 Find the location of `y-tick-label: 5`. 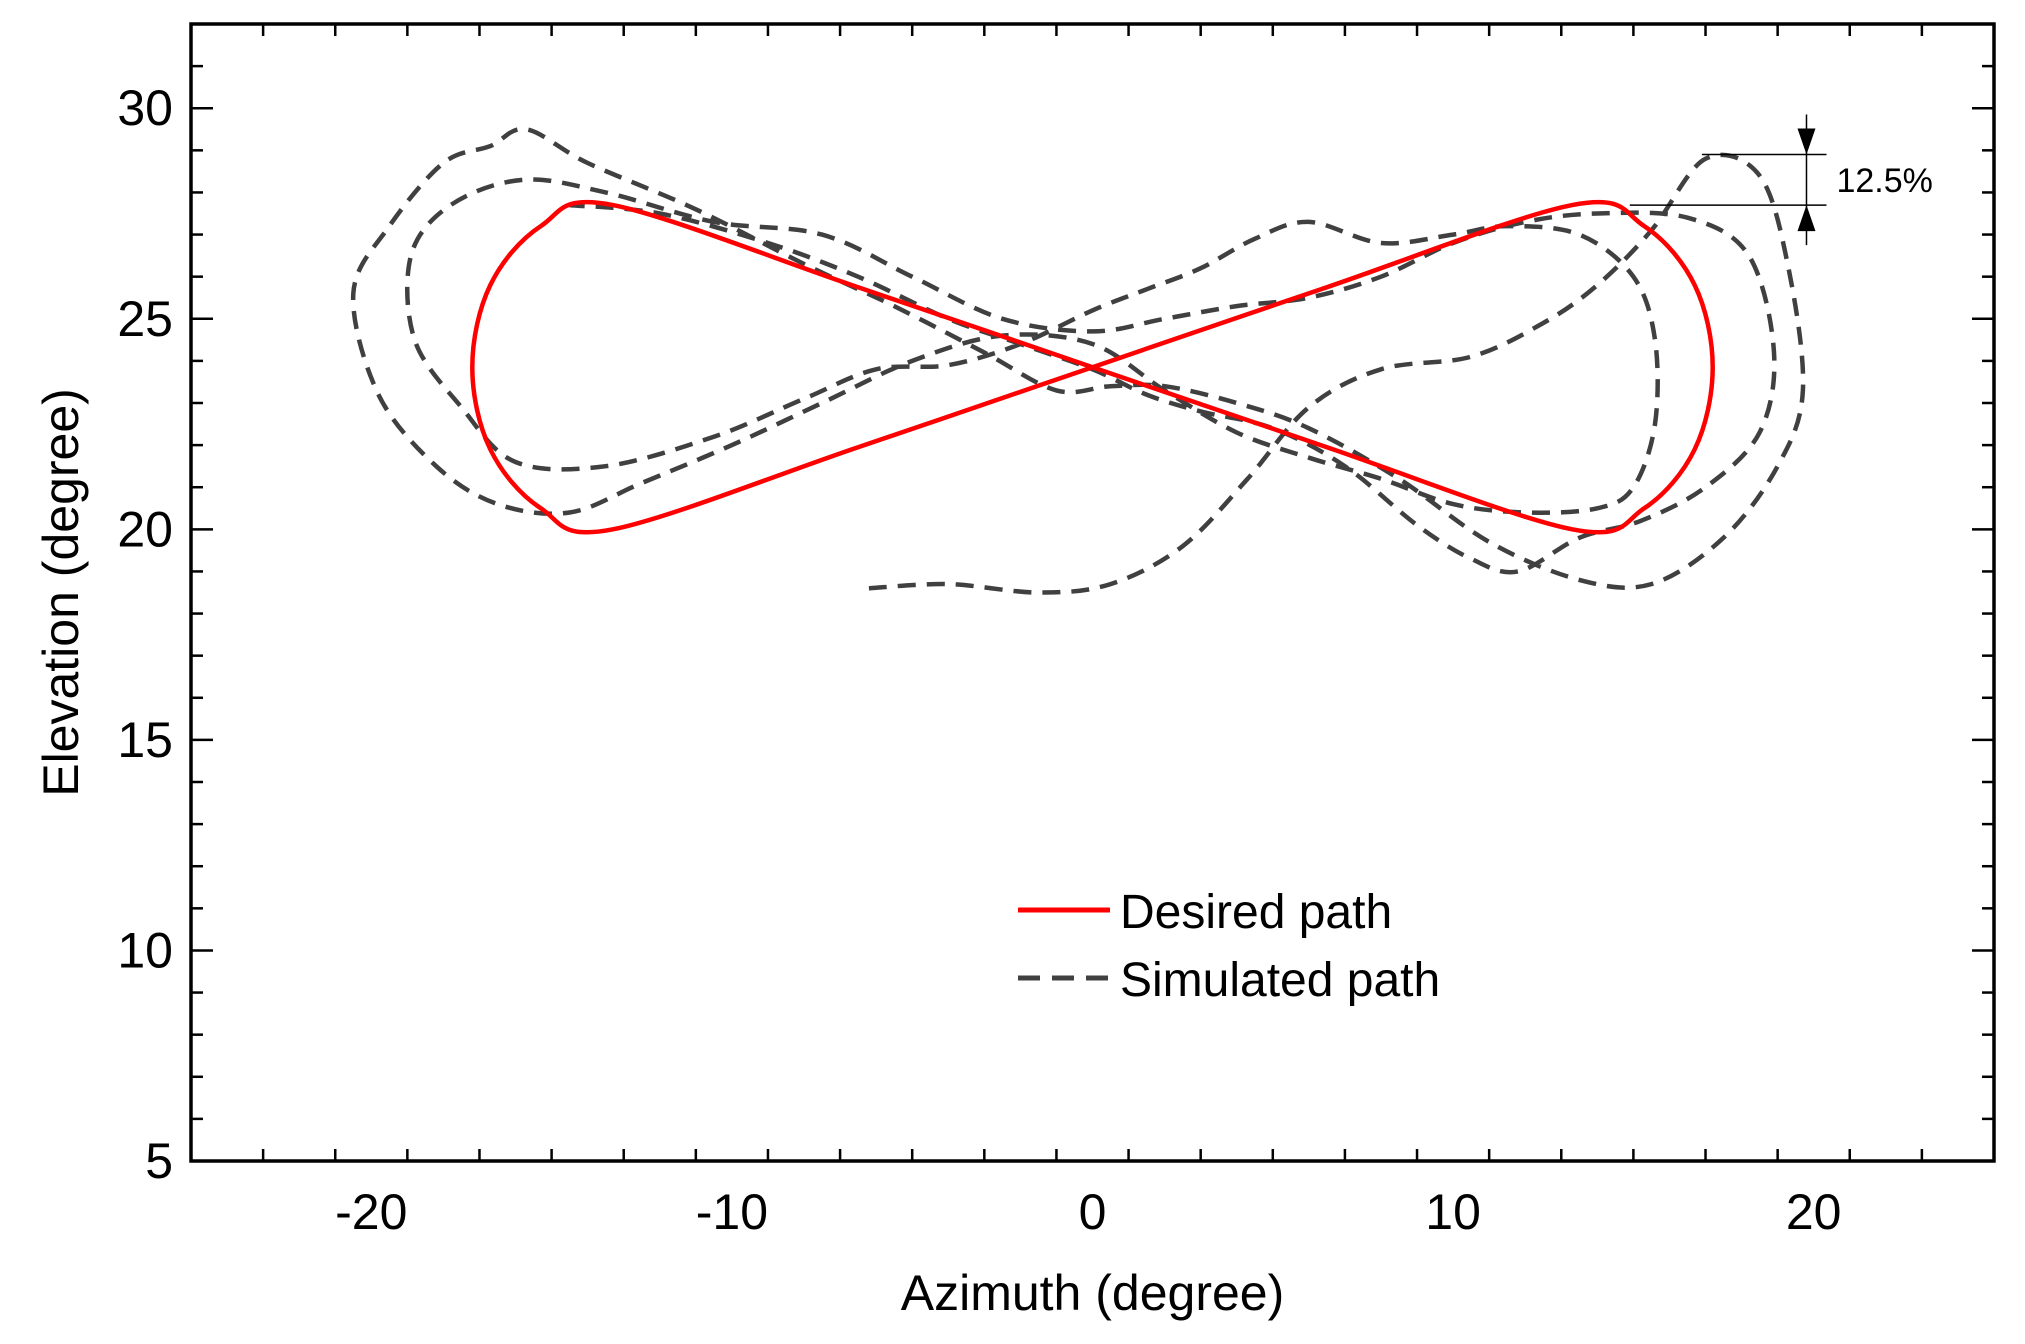

y-tick-label: 5 is located at coordinates (159, 1161).